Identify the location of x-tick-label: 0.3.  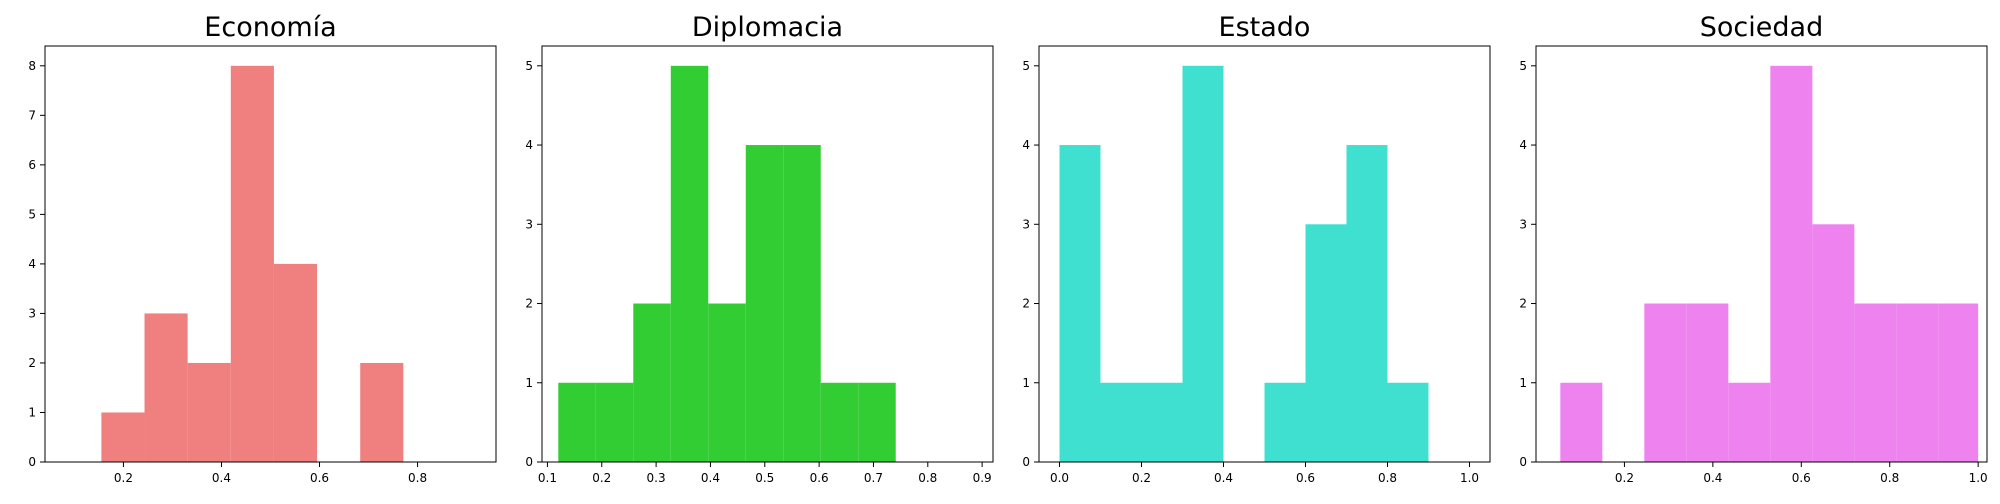
(656, 478).